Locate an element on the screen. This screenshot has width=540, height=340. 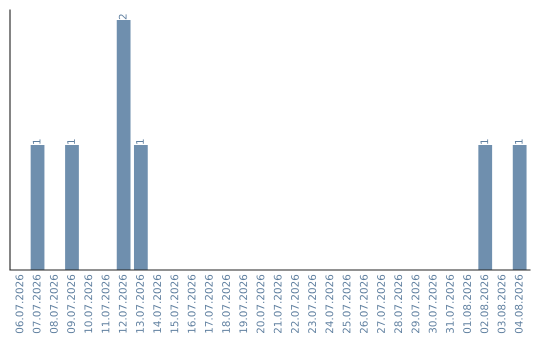
x-tick-label: 06.07.2026 is located at coordinates (19, 304).